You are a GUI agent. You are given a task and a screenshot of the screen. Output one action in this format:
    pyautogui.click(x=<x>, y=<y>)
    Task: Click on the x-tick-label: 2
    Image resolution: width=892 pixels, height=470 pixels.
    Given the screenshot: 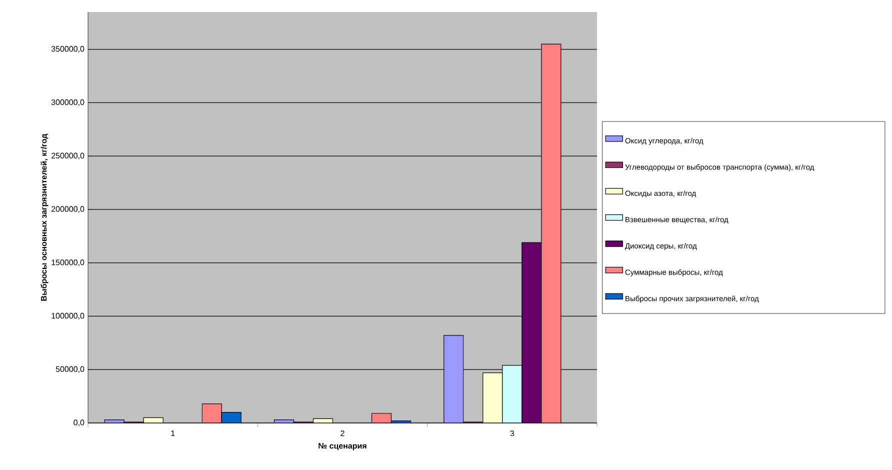 What is the action you would take?
    pyautogui.click(x=342, y=433)
    